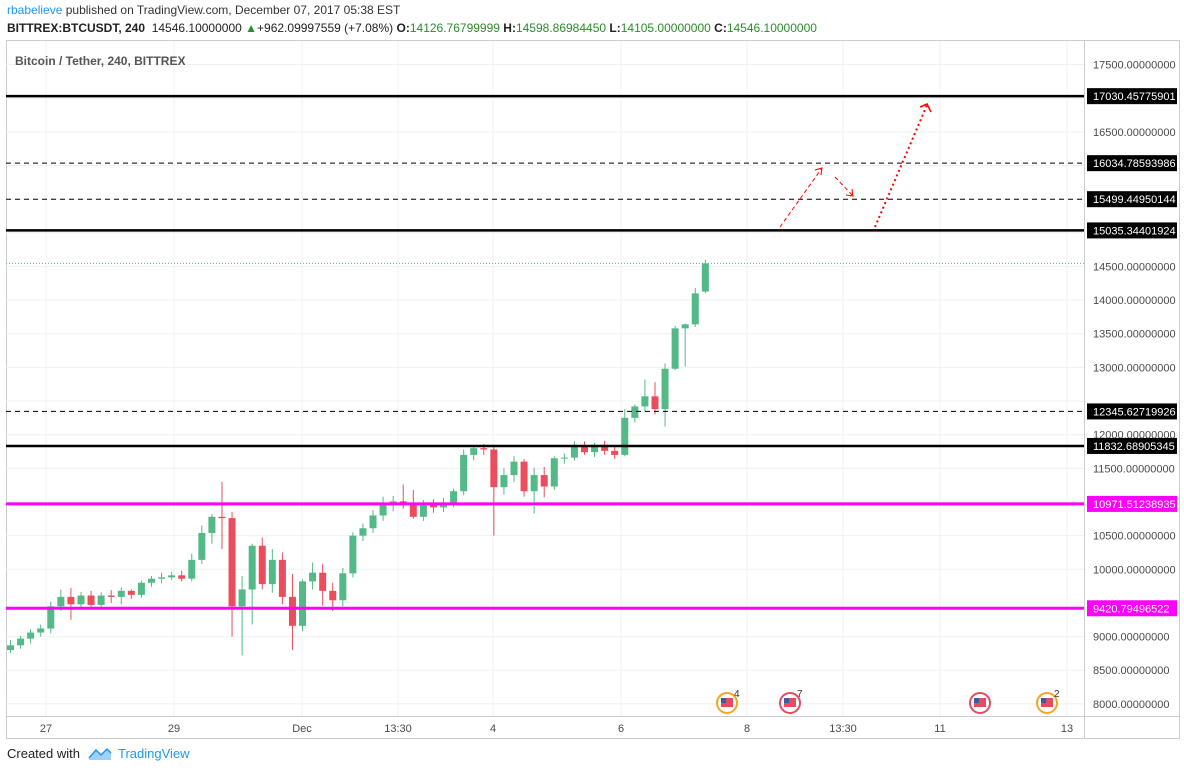 The height and width of the screenshot is (773, 1184). Describe the element at coordinates (665, 28) in the screenshot. I see `low-value: 14105.00000000` at that location.